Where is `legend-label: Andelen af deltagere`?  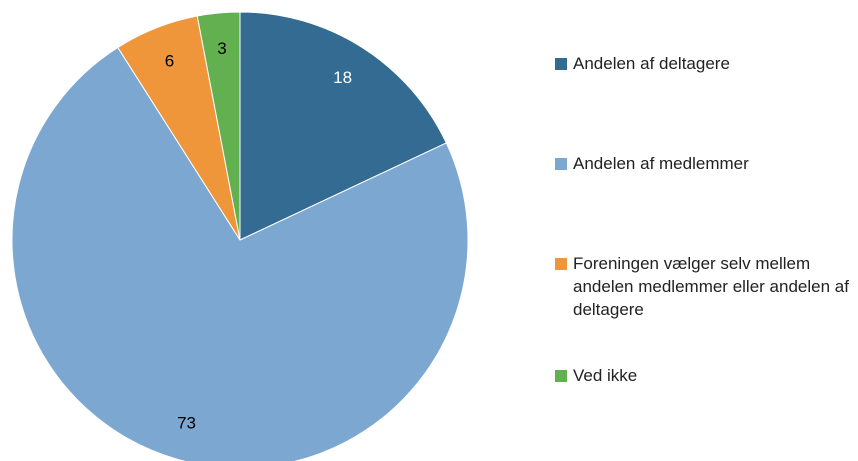 legend-label: Andelen af deltagere is located at coordinates (651, 63).